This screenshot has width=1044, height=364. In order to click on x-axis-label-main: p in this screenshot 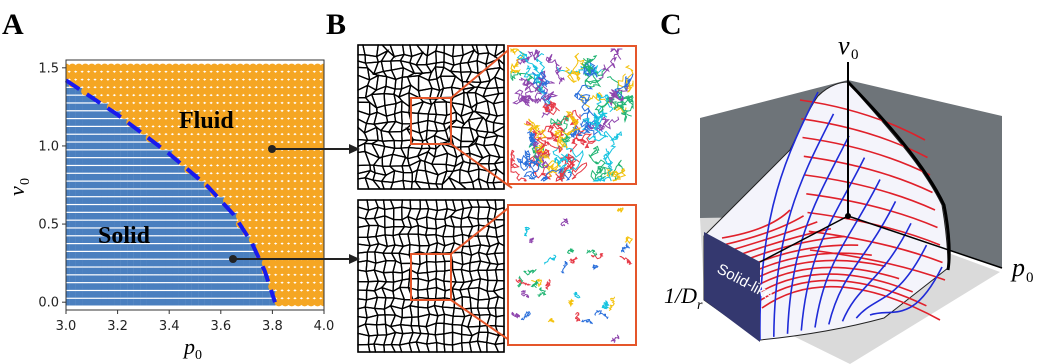, I will do `click(188, 346)`.